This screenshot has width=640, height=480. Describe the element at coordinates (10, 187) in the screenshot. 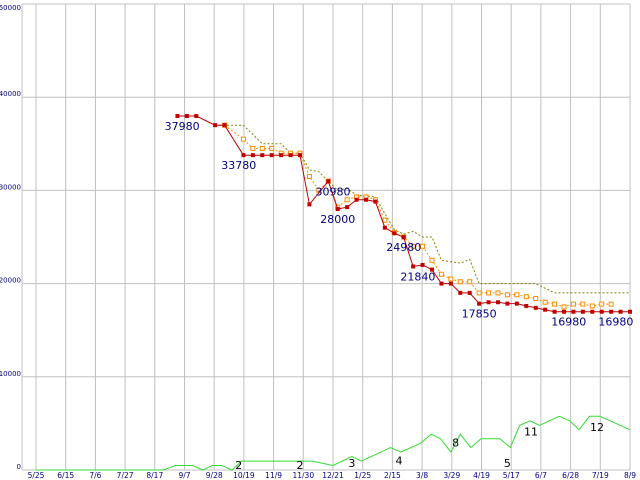

I see `y-tick-label: 30000` at that location.